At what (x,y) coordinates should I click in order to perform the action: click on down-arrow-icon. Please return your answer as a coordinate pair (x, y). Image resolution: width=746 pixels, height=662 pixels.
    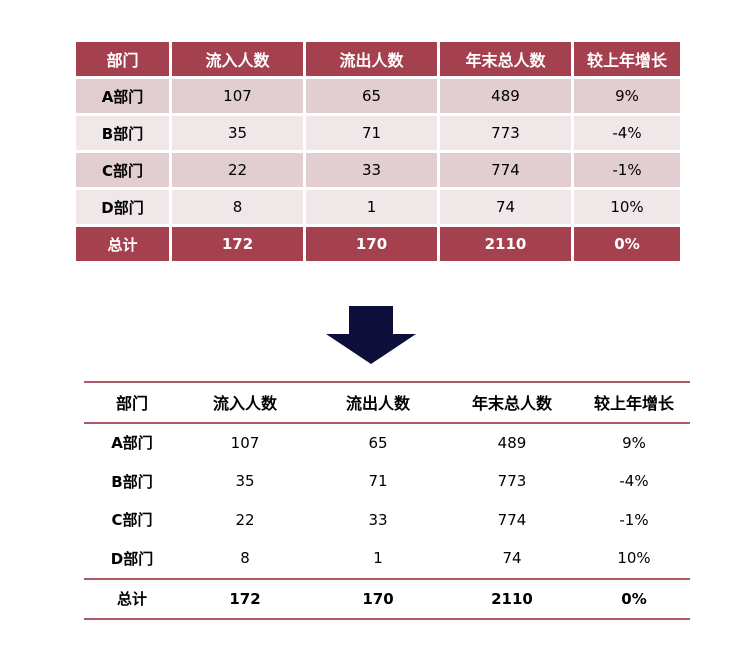
    Looking at the image, I should click on (371, 335).